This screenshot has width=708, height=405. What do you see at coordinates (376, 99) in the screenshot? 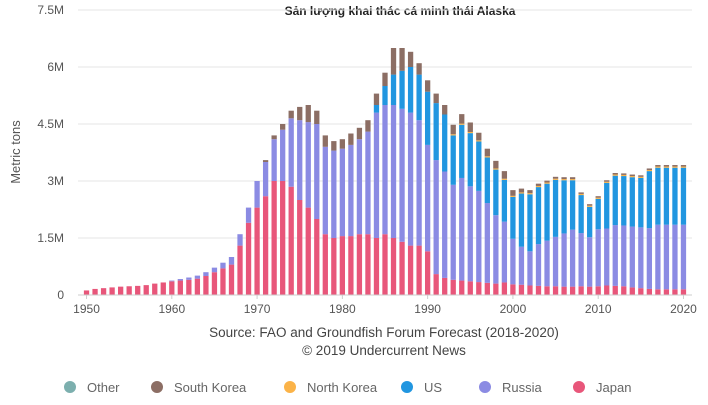
I see `bar-south-korea-1984` at bounding box center [376, 99].